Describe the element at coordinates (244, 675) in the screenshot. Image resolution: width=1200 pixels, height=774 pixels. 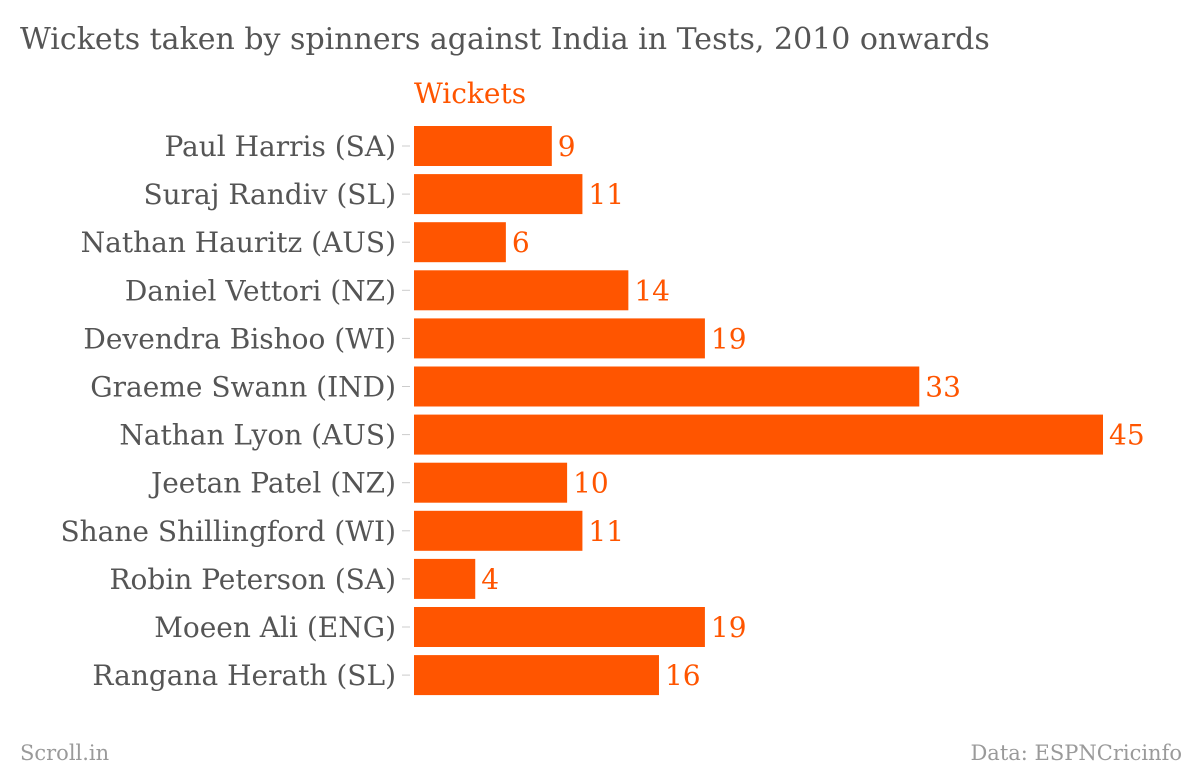
I see `category-label: Rangana Herath (SL)` at that location.